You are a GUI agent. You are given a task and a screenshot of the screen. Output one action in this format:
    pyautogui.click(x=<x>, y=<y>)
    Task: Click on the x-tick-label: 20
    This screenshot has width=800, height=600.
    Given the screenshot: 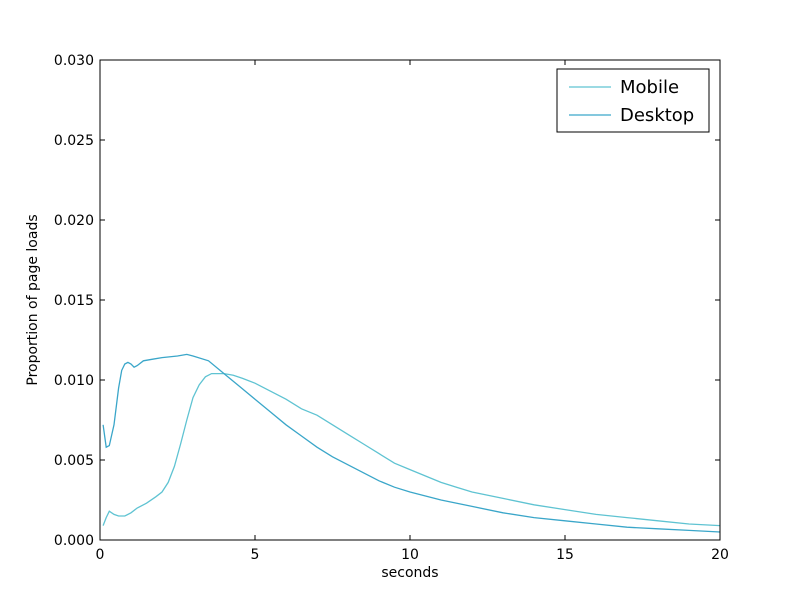 What is the action you would take?
    pyautogui.click(x=720, y=555)
    